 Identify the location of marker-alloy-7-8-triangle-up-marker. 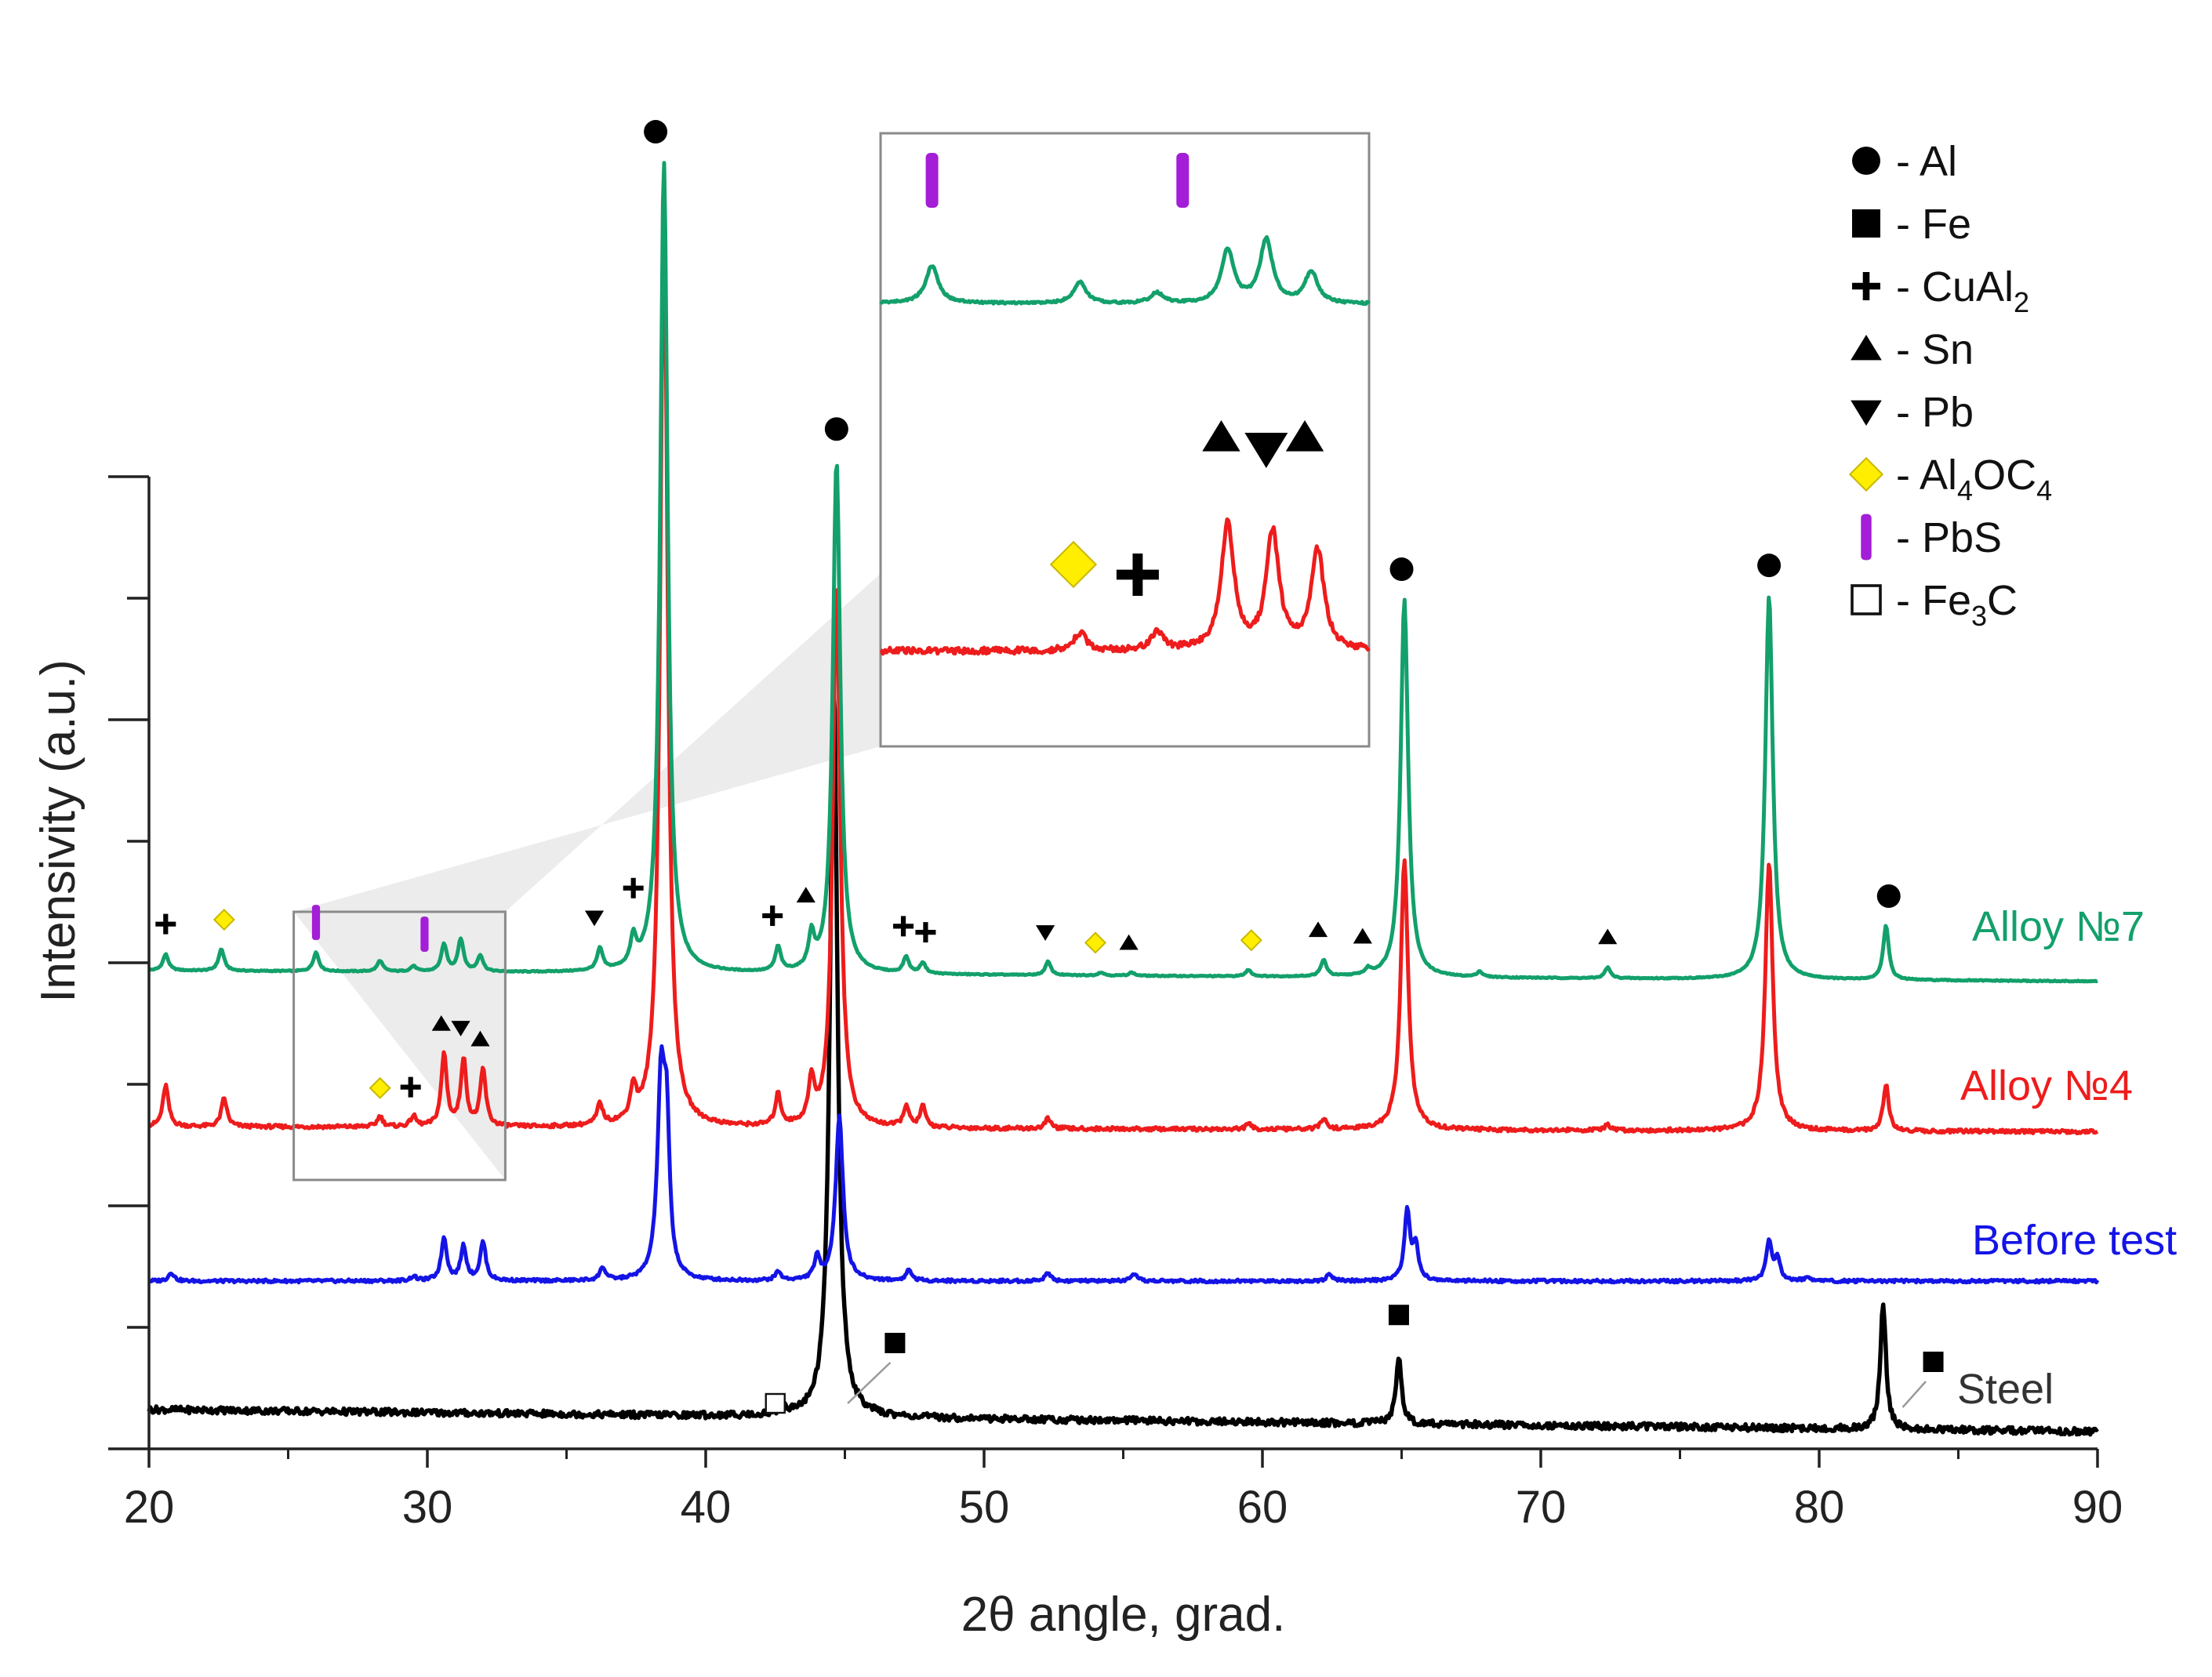
(805, 895).